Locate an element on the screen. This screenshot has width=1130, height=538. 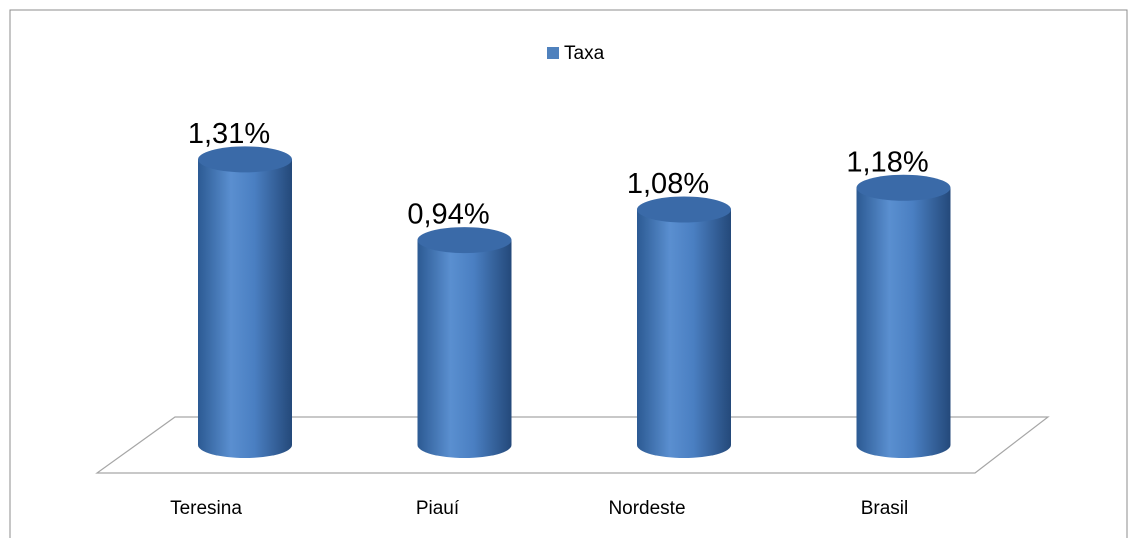
data-label: 0,94% is located at coordinates (448, 215).